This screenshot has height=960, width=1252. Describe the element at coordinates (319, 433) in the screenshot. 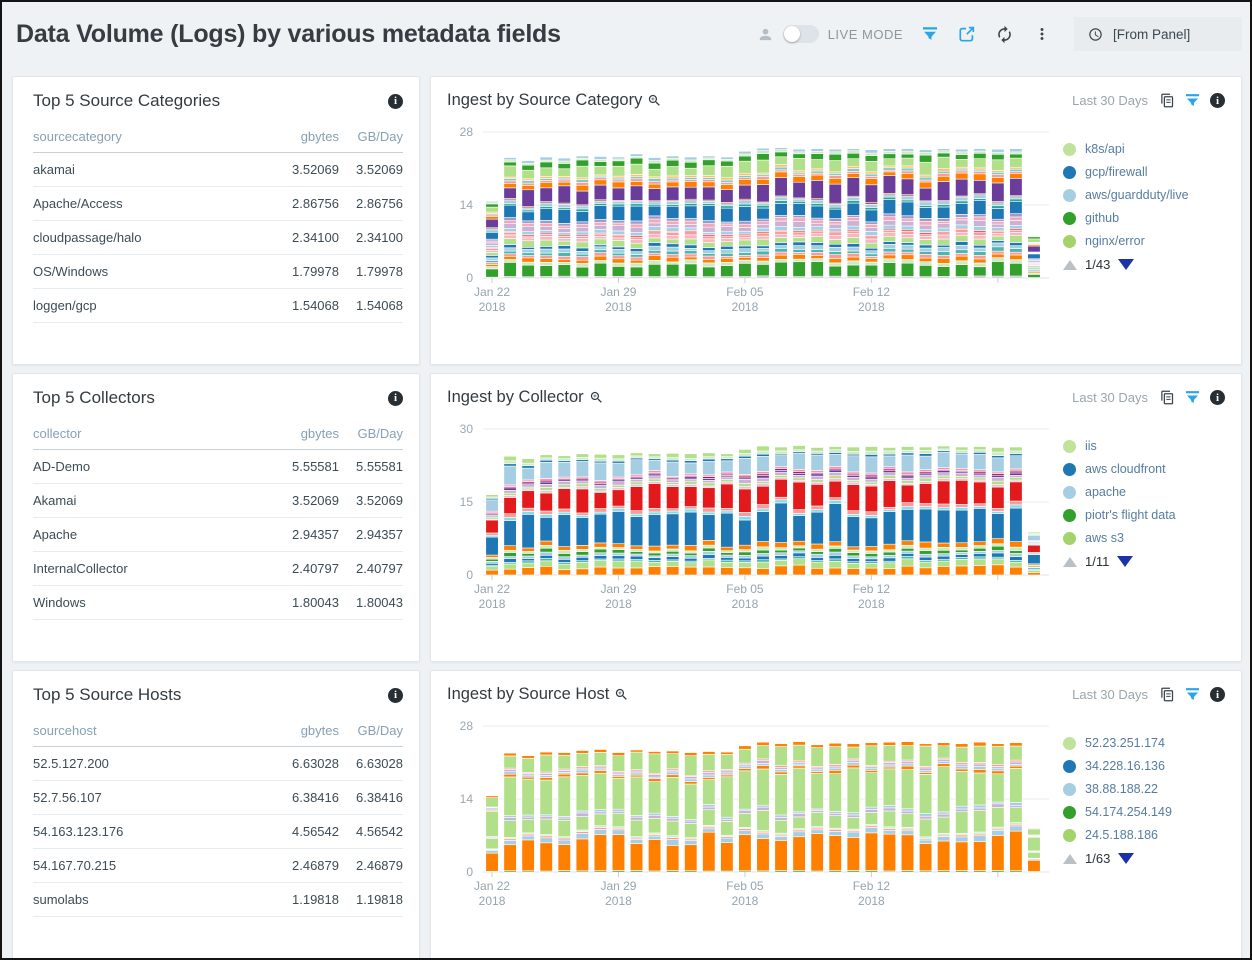

I see `column-header: gbytes` at that location.